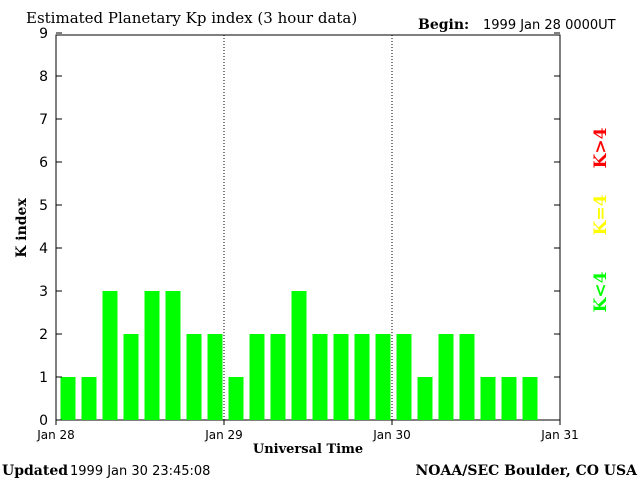  What do you see at coordinates (601, 214) in the screenshot?
I see `legend-k-equal-4: K=4` at bounding box center [601, 214].